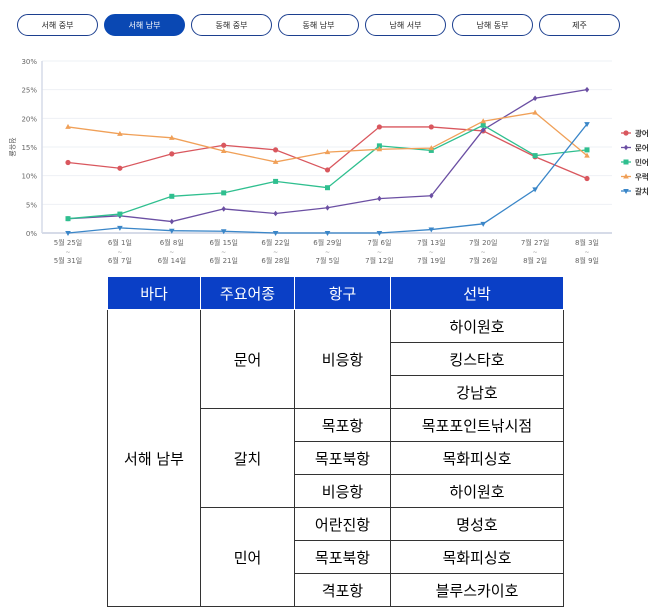  Describe the element at coordinates (342, 524) in the screenshot. I see `port-cell: 어란진항` at that location.